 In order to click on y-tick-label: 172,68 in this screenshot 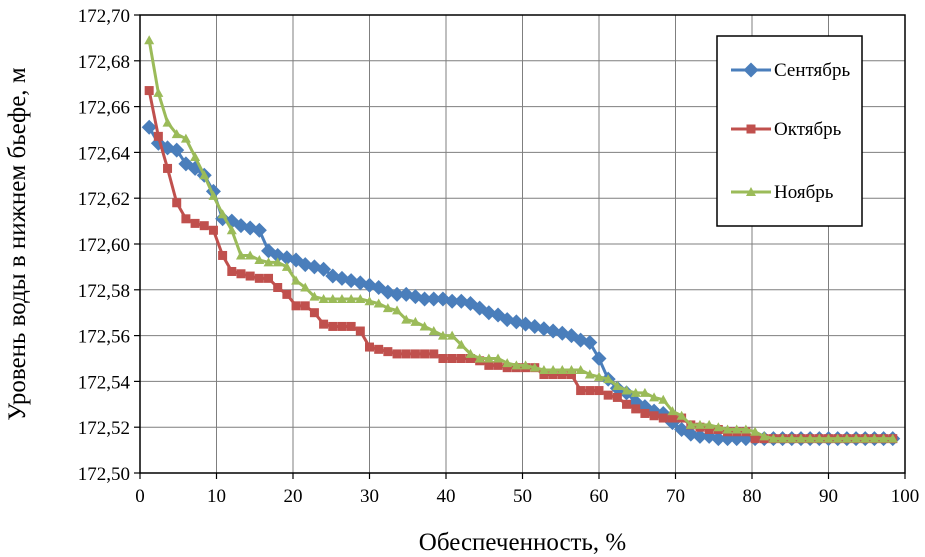, I will do `click(104, 62)`.